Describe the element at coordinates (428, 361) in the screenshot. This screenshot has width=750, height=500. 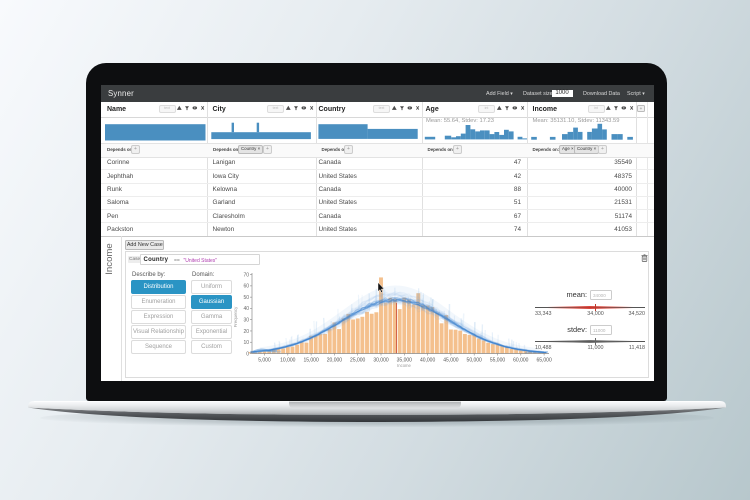
I see `svg-text: 40,000` at that location.